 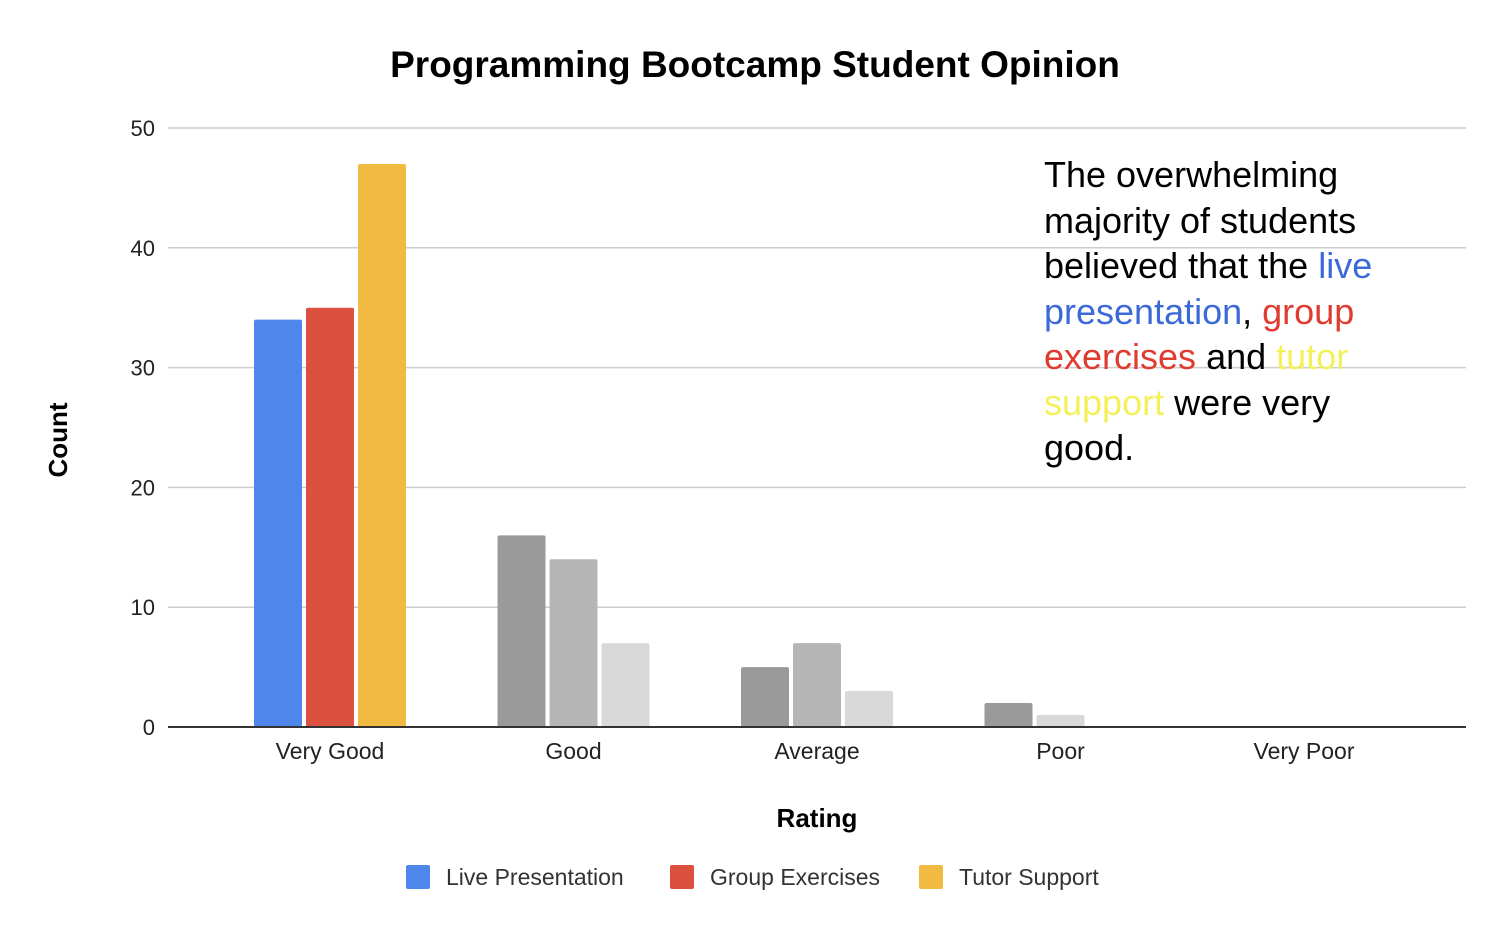 What do you see at coordinates (817, 818) in the screenshot?
I see `x-axis-label: Rating` at bounding box center [817, 818].